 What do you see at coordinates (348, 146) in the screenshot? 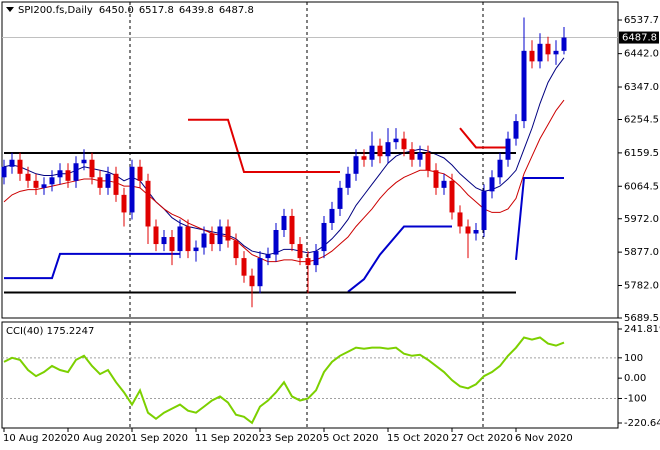
I see `indicator-line` at bounding box center [348, 146].